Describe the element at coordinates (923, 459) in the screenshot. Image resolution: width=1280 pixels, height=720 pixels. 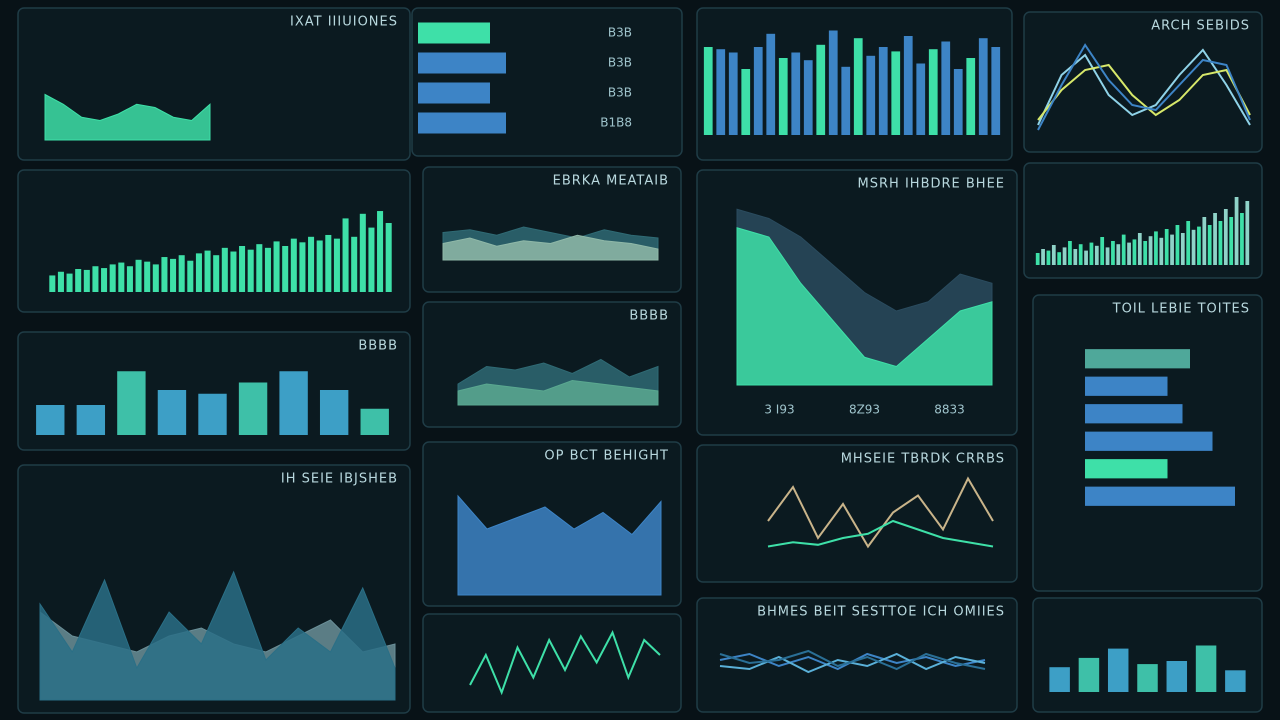
I see `panel-title: MHSEIE TBRDK CRRBS` at that location.